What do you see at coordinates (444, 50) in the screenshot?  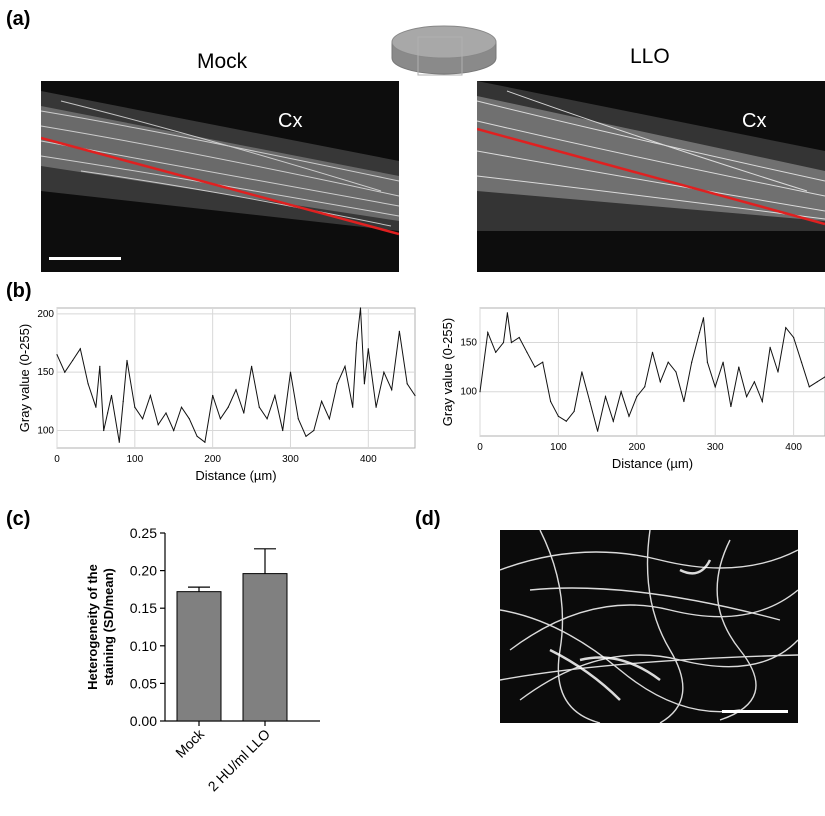 I see `brain-slice-schematic` at bounding box center [444, 50].